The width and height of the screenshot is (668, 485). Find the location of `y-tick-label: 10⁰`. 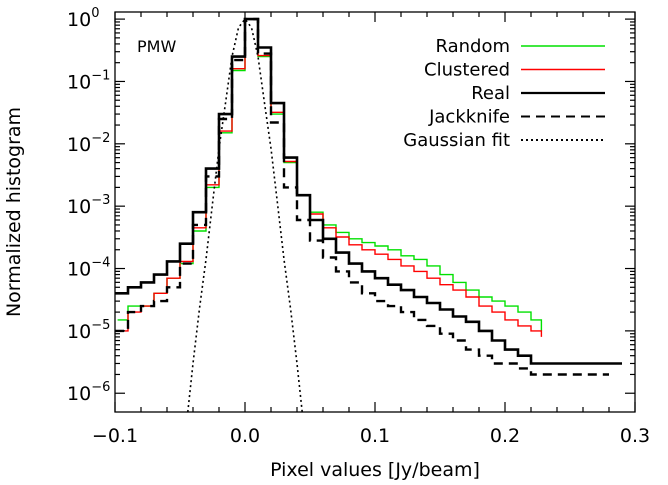

y-tick-label: 10⁰ is located at coordinates (83, 18).